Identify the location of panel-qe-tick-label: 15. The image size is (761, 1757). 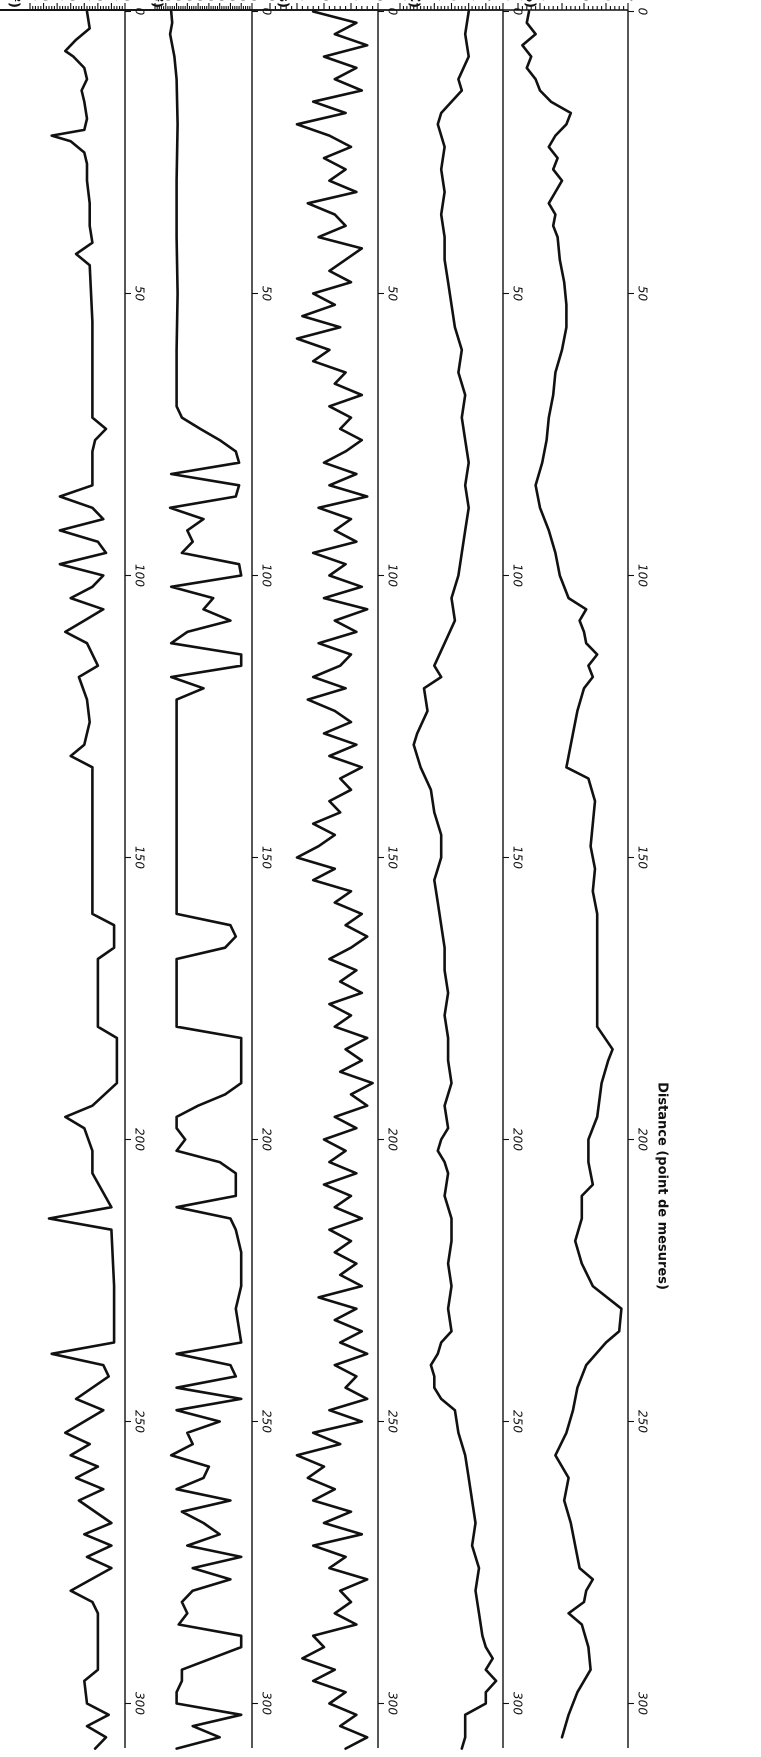
(85, 0).